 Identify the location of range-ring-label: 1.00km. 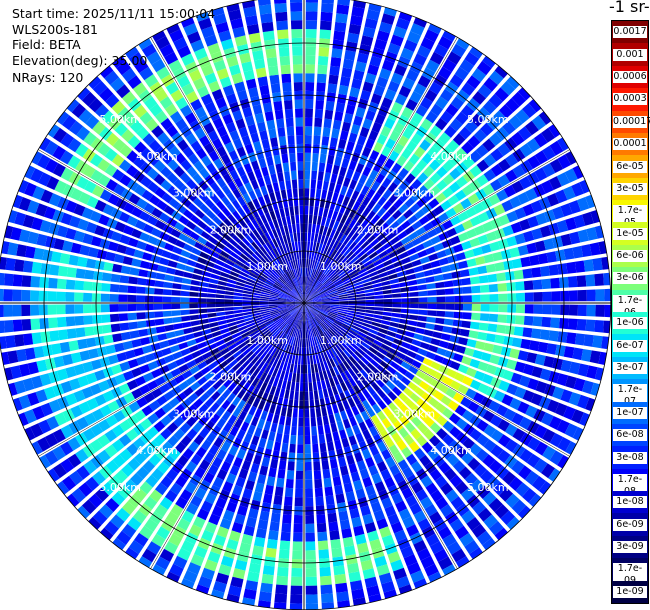
(267, 266).